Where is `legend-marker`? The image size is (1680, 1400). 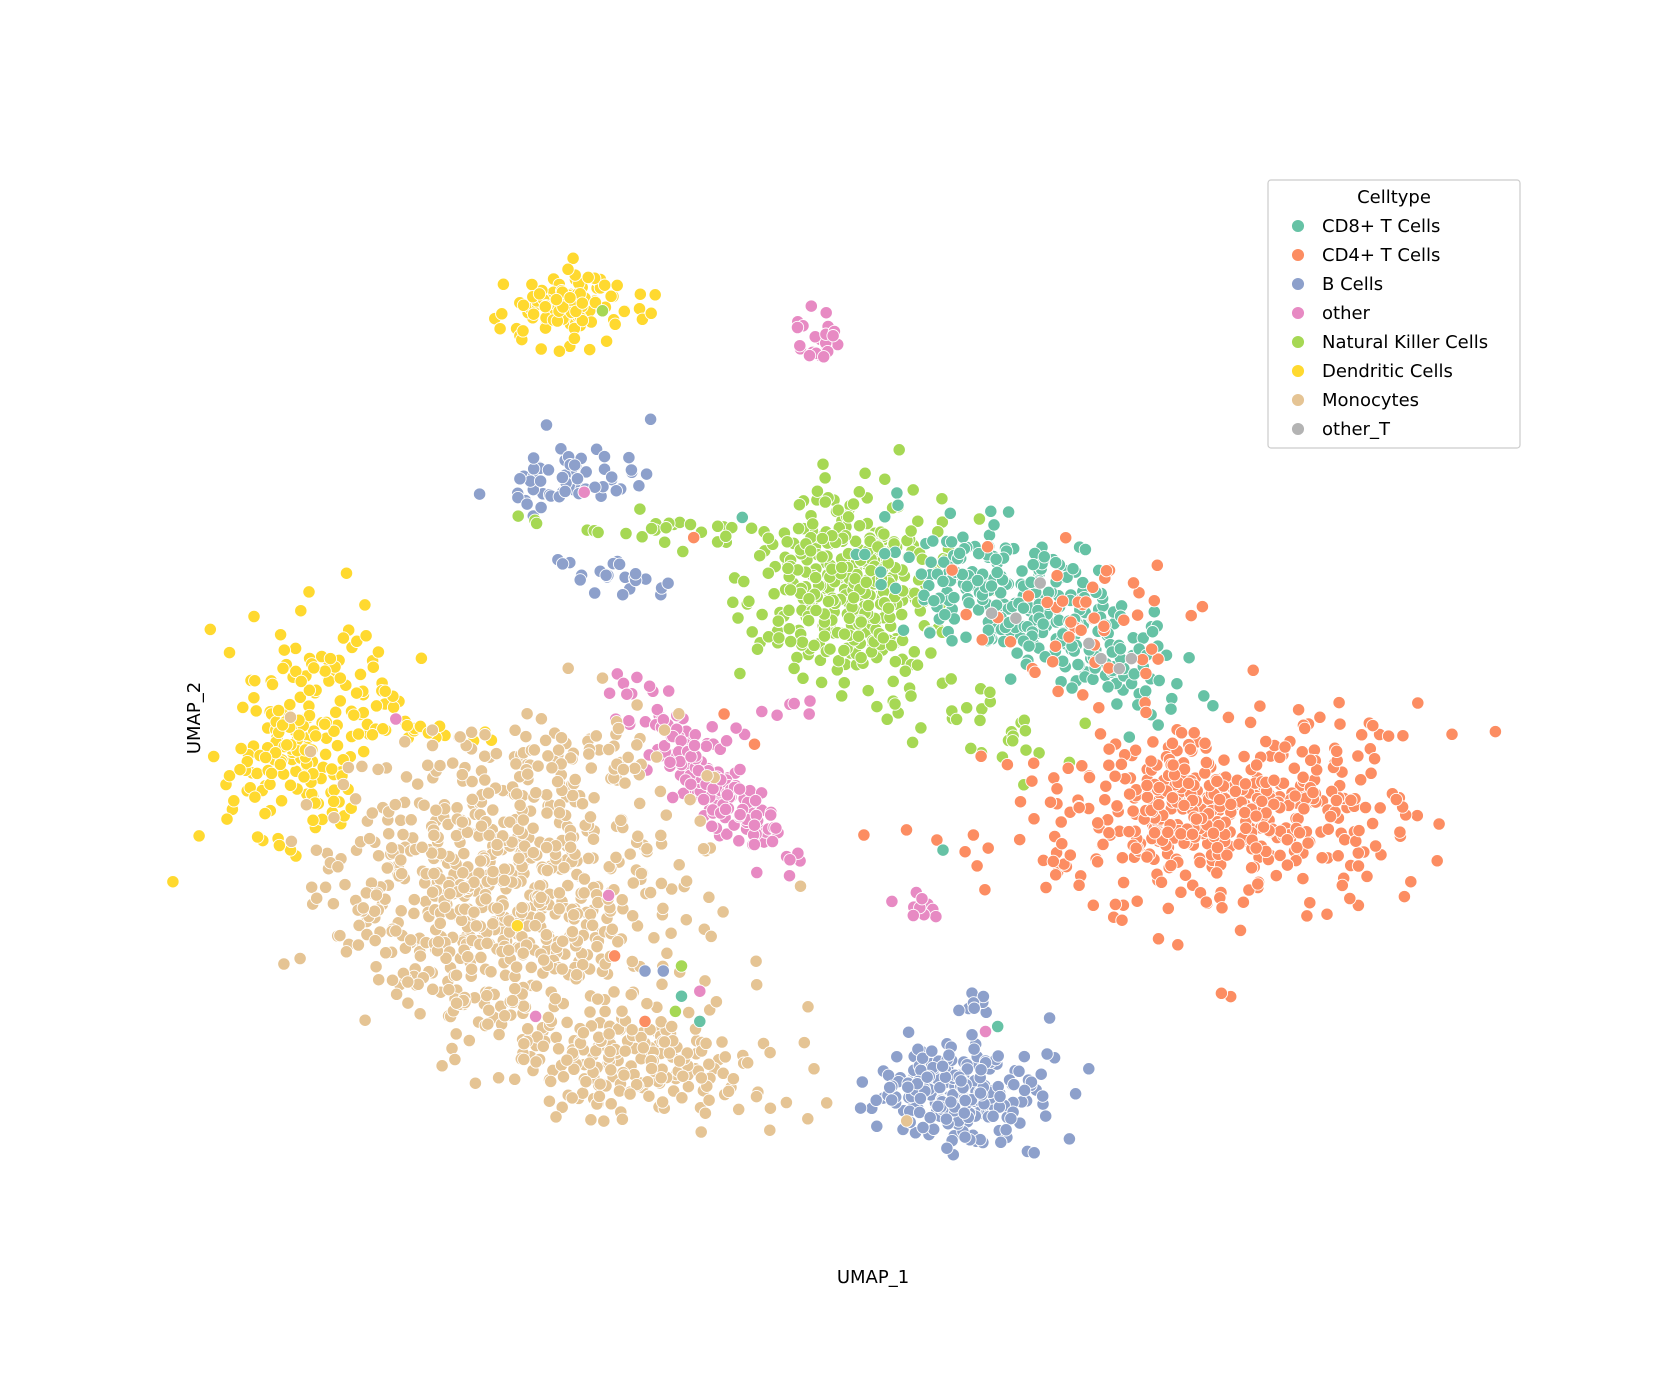
legend-marker is located at coordinates (1298, 226).